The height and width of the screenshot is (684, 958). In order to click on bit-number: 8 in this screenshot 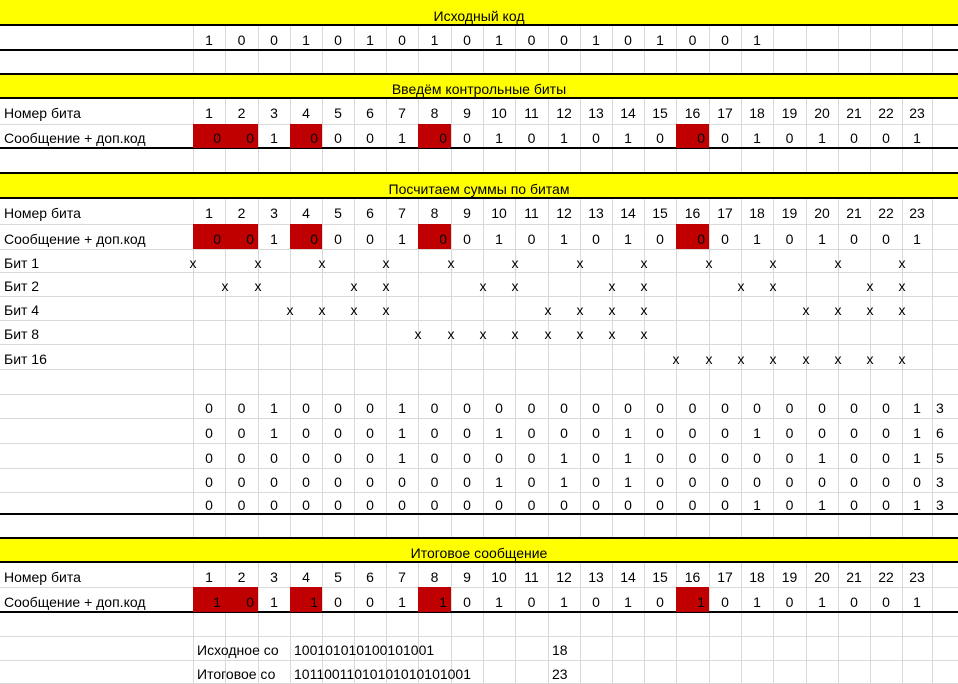, I will do `click(434, 213)`.